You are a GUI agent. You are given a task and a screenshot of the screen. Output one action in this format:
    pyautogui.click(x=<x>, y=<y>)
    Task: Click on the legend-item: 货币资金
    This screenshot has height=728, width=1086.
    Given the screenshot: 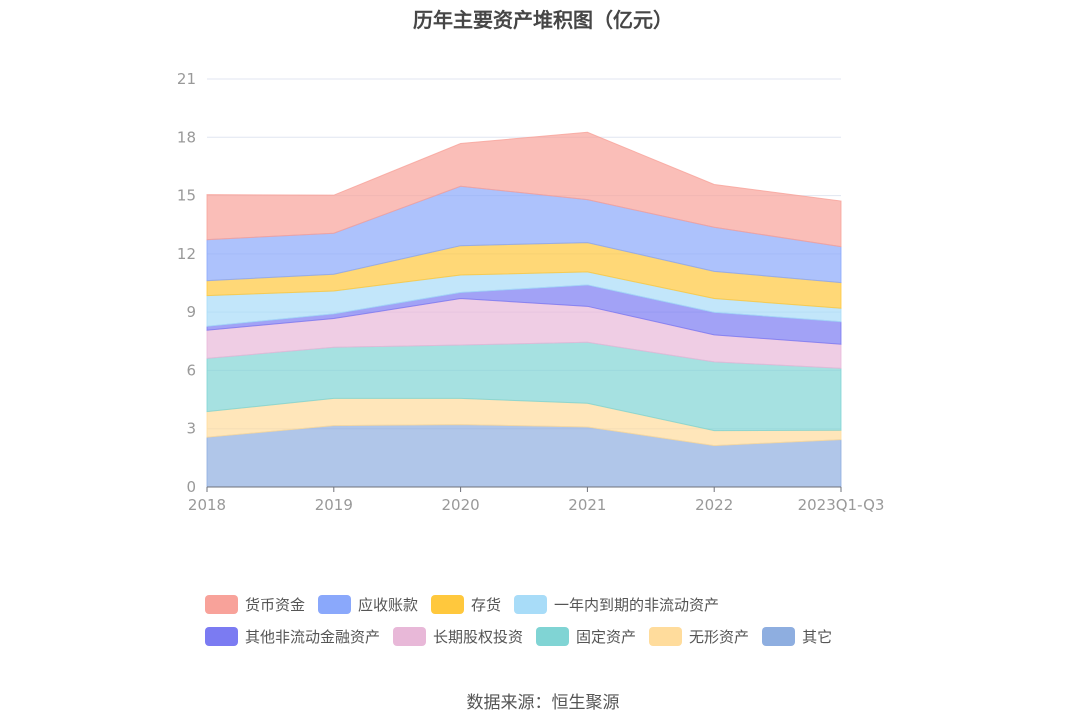 What is the action you would take?
    pyautogui.click(x=255, y=604)
    